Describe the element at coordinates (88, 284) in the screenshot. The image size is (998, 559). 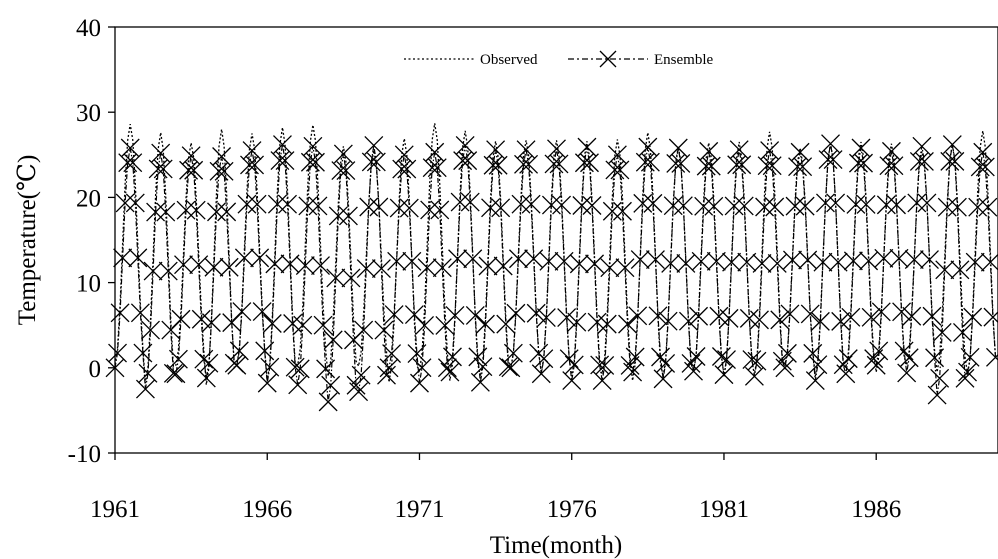
I see `y-tick-label: 10` at that location.